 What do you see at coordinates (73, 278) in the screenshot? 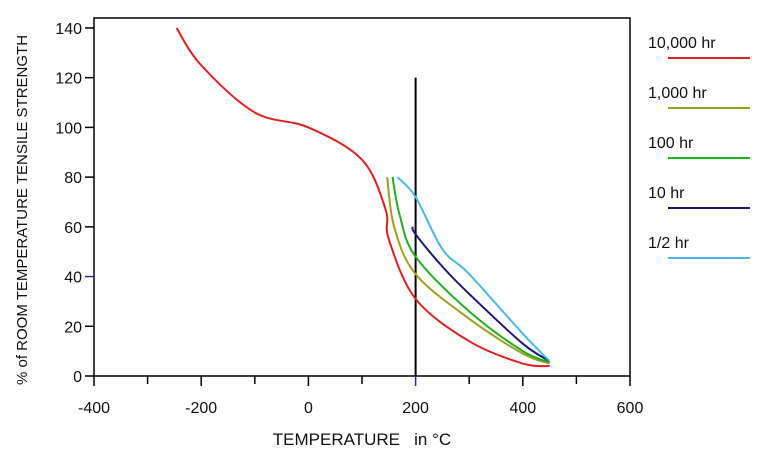
I see `y-tick-label: 40` at bounding box center [73, 278].